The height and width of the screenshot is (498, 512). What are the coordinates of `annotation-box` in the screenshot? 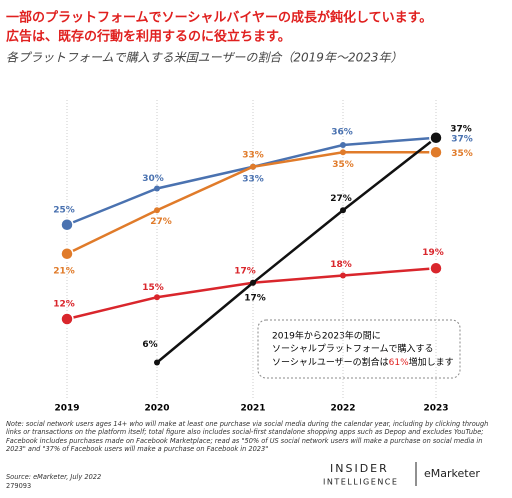 It's located at (359, 349).